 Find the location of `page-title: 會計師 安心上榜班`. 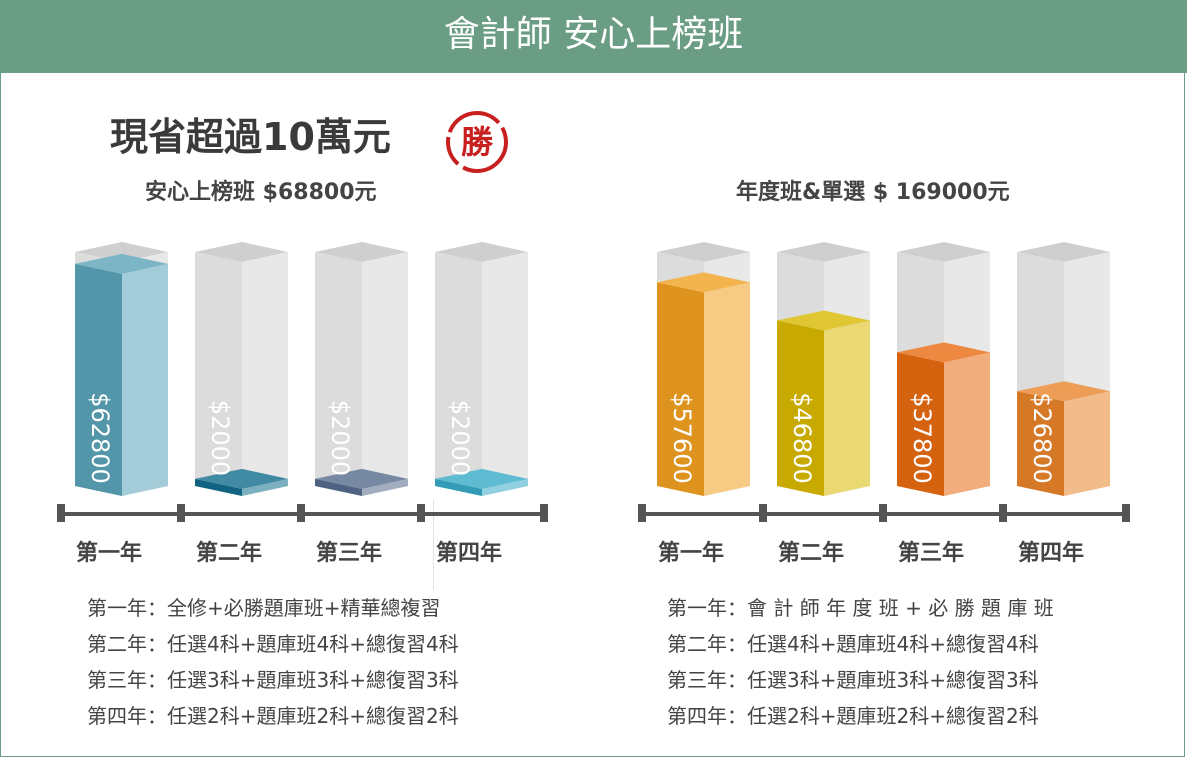

page-title: 會計師 安心上榜班 is located at coordinates (593, 34).